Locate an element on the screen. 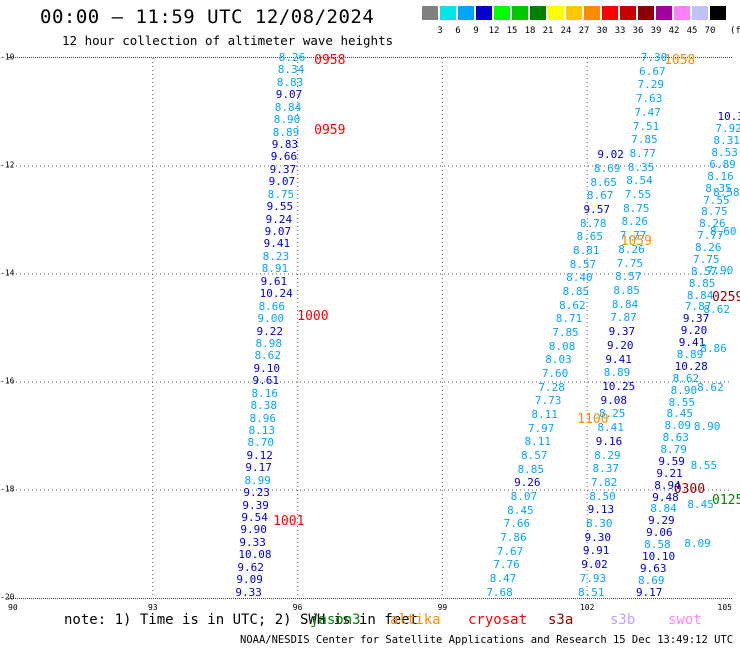 This screenshot has height=650, width=740. wave-height-value: 8.35 is located at coordinates (641, 167).